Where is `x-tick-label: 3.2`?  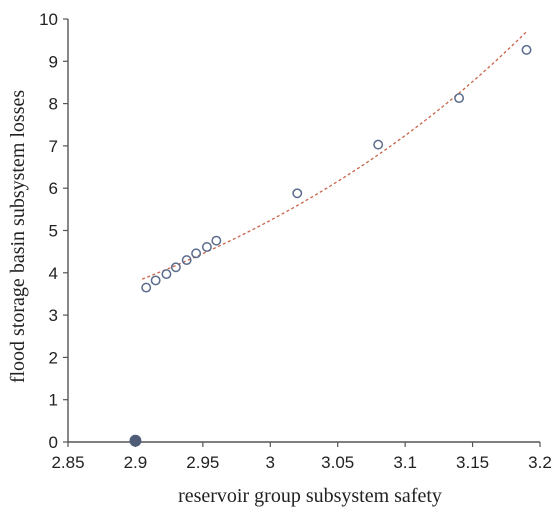
x-tick-label: 3.2 is located at coordinates (540, 462).